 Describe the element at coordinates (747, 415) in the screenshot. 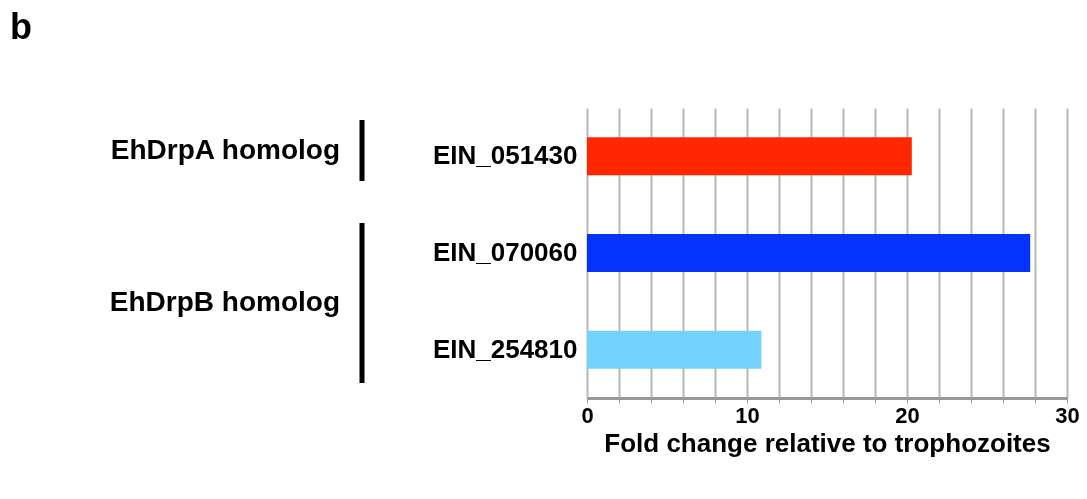

I see `x-tick-label: 10` at that location.